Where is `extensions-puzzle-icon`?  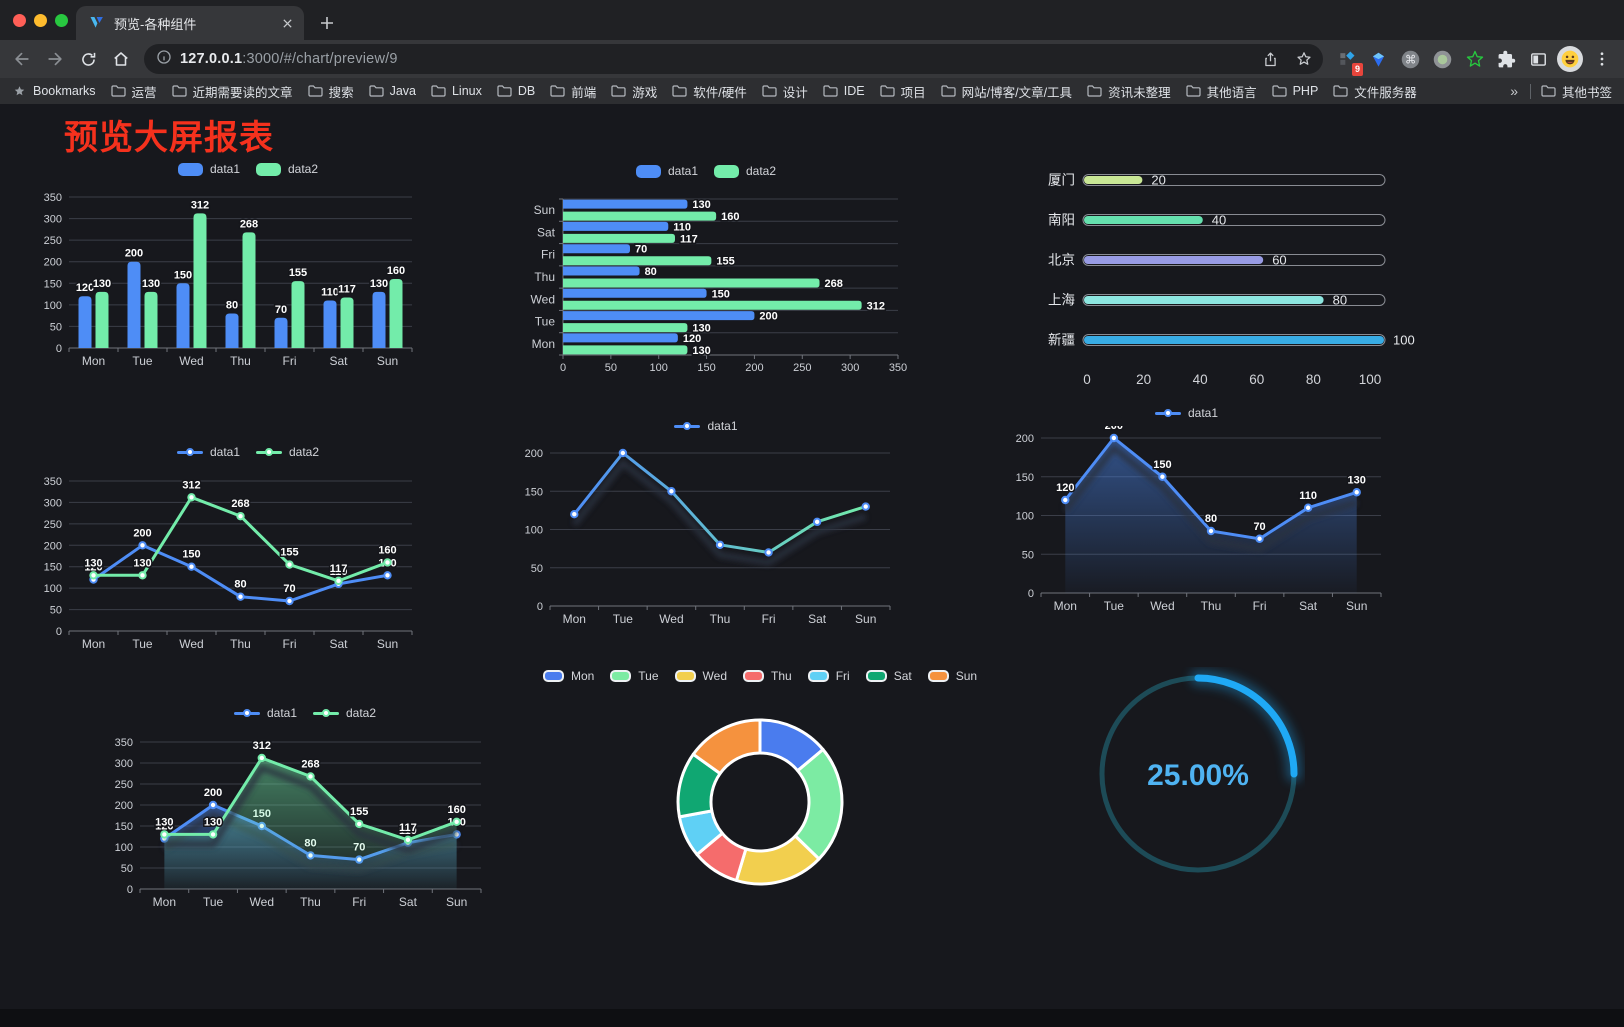 extensions-puzzle-icon is located at coordinates (1506, 59).